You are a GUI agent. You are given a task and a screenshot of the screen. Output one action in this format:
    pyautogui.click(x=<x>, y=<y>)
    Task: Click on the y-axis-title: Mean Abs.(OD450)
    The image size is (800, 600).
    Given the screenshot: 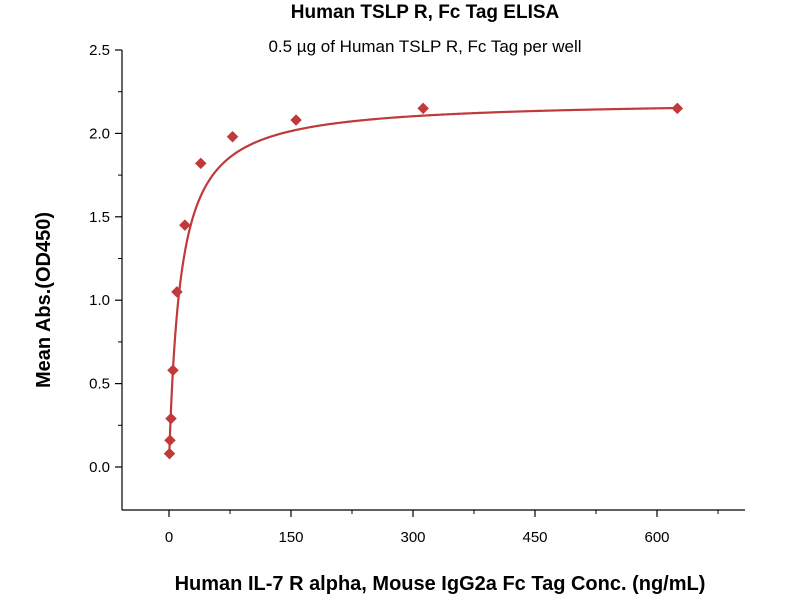 What is the action you would take?
    pyautogui.click(x=44, y=300)
    